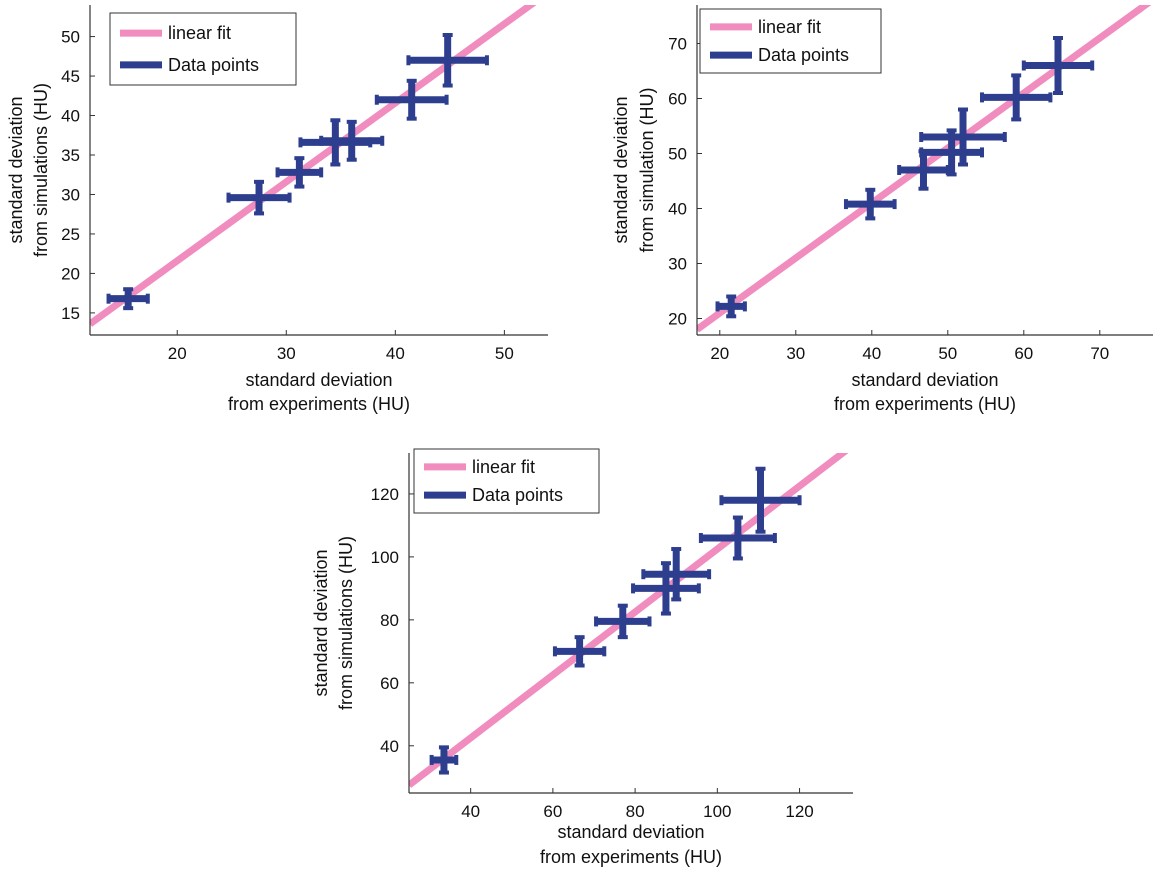 This screenshot has width=1155, height=873. Describe the element at coordinates (677, 44) in the screenshot. I see `y-tick-label: 70` at that location.